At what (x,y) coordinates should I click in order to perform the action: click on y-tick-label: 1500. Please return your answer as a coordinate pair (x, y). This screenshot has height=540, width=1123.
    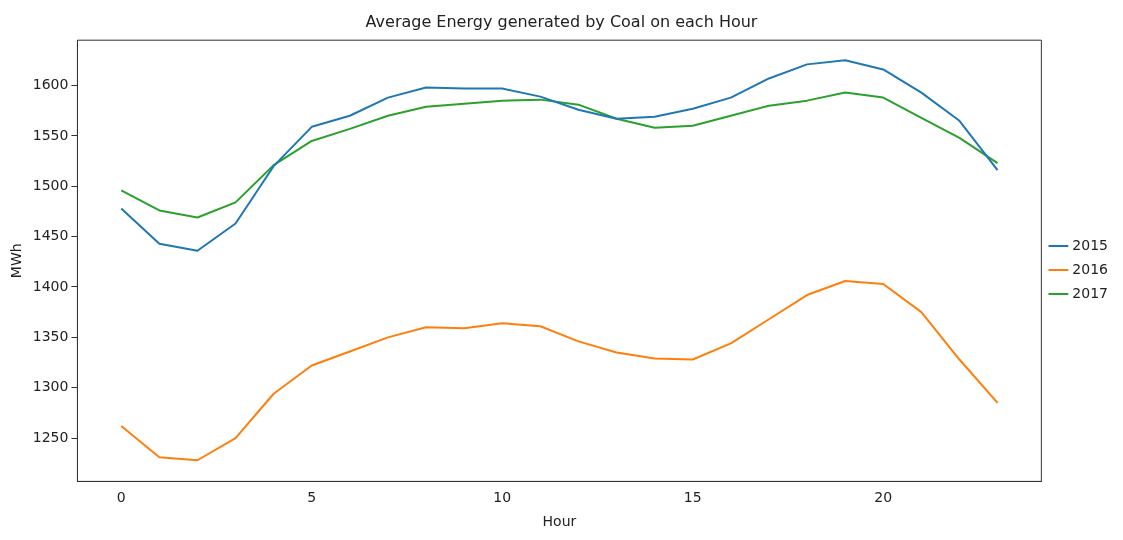
    Looking at the image, I should click on (50, 184).